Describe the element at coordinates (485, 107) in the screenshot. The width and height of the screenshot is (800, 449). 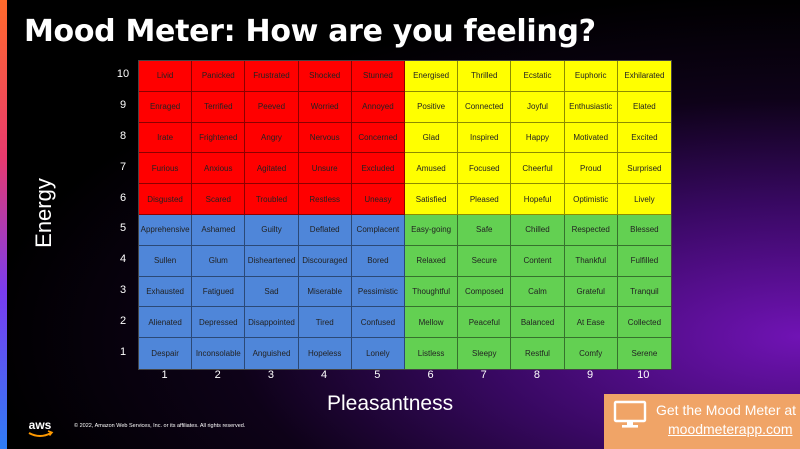
I see `mood-cell: Connected` at that location.